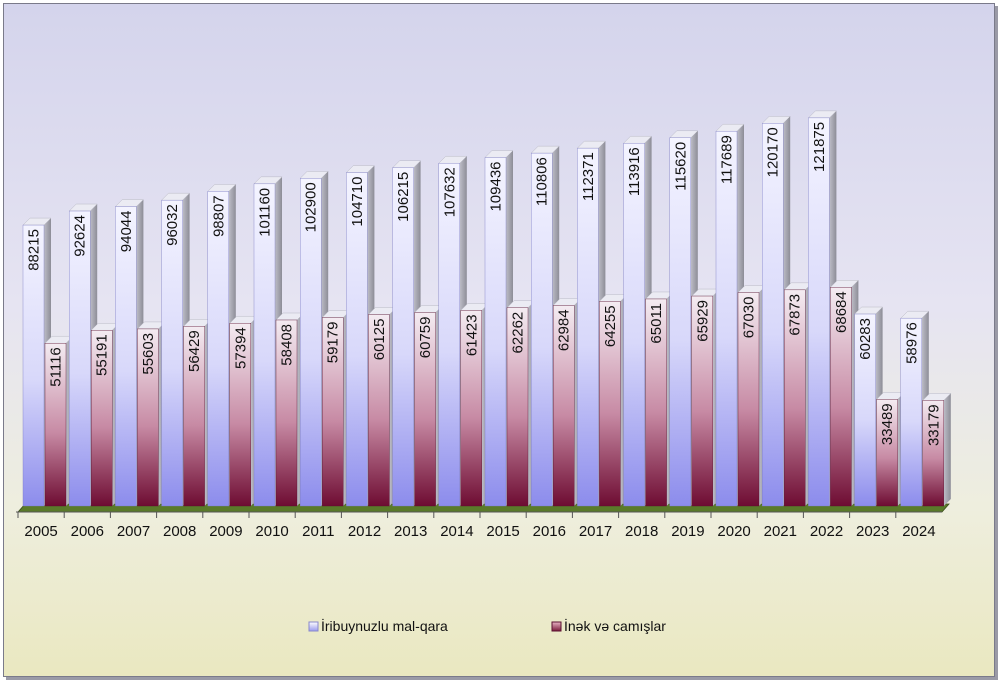 Image resolution: width=1000 pixels, height=682 pixels. Describe the element at coordinates (887, 424) in the screenshot. I see `value-label: 33489` at that location.